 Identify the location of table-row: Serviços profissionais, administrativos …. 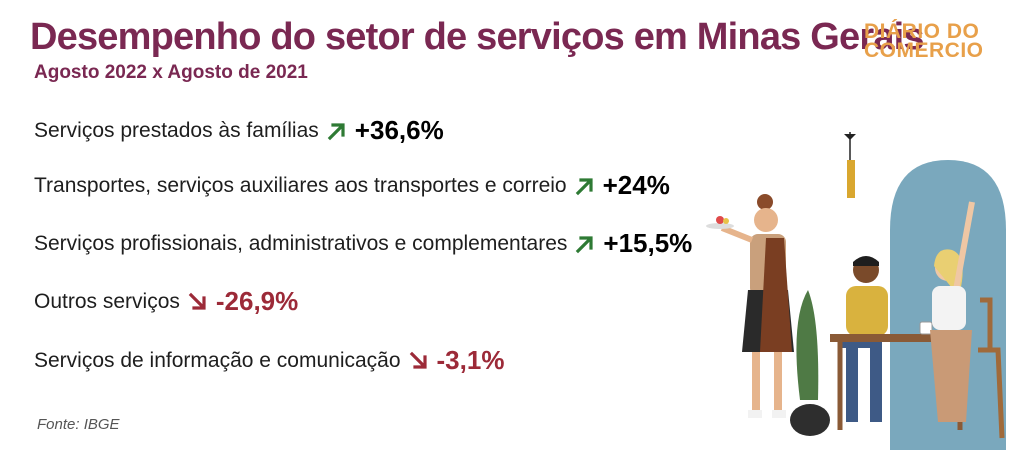
(363, 243).